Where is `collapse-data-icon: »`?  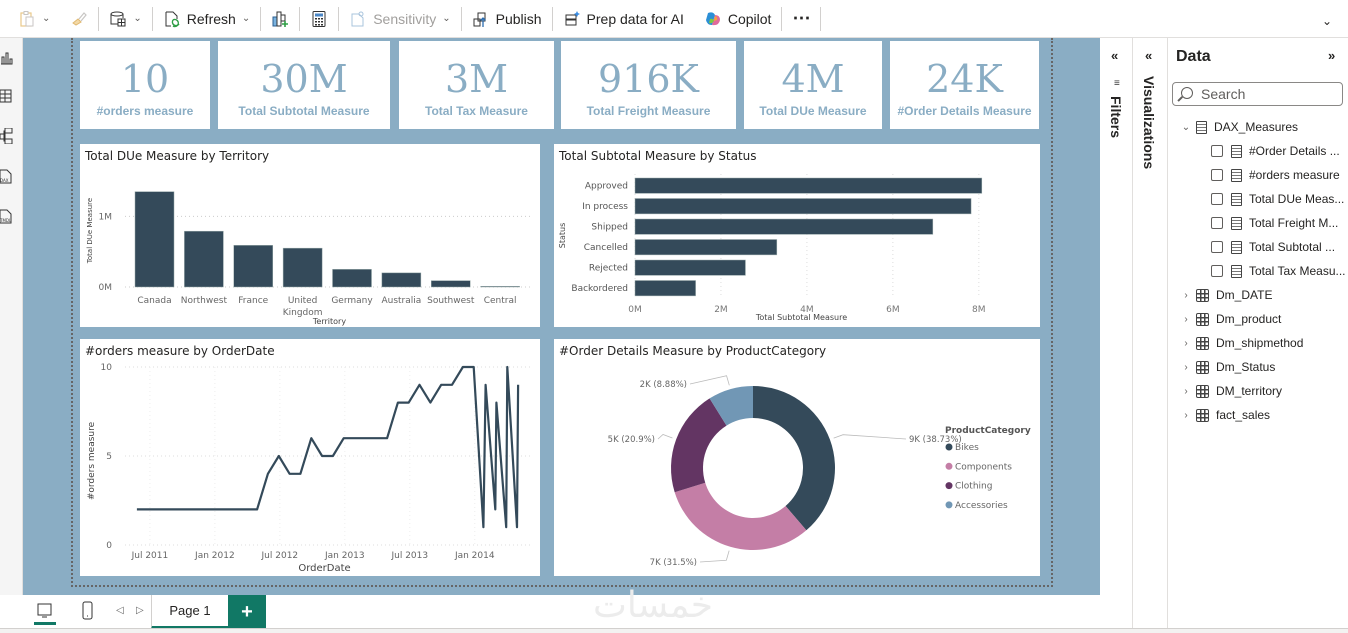
collapse-data-icon: » is located at coordinates (1332, 55).